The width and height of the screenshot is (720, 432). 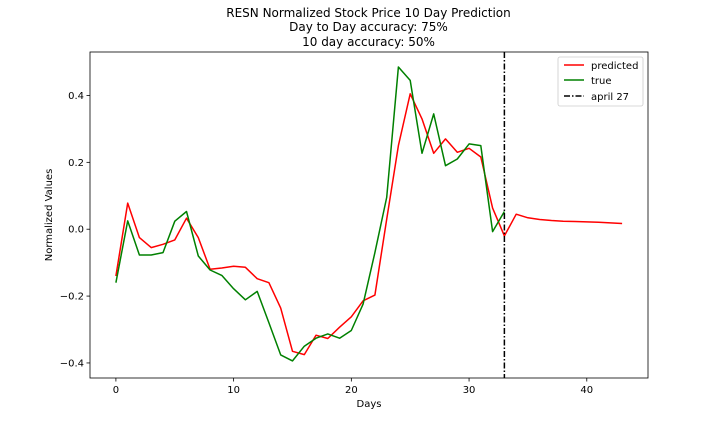 I want to click on x-tick-label: 40, so click(x=586, y=390).